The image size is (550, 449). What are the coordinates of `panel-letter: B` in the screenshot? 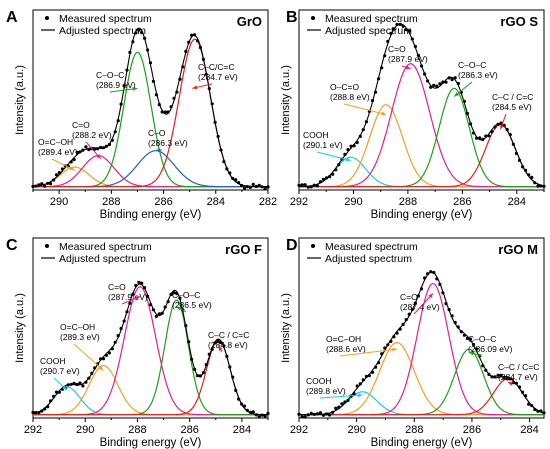 It's located at (292, 17).